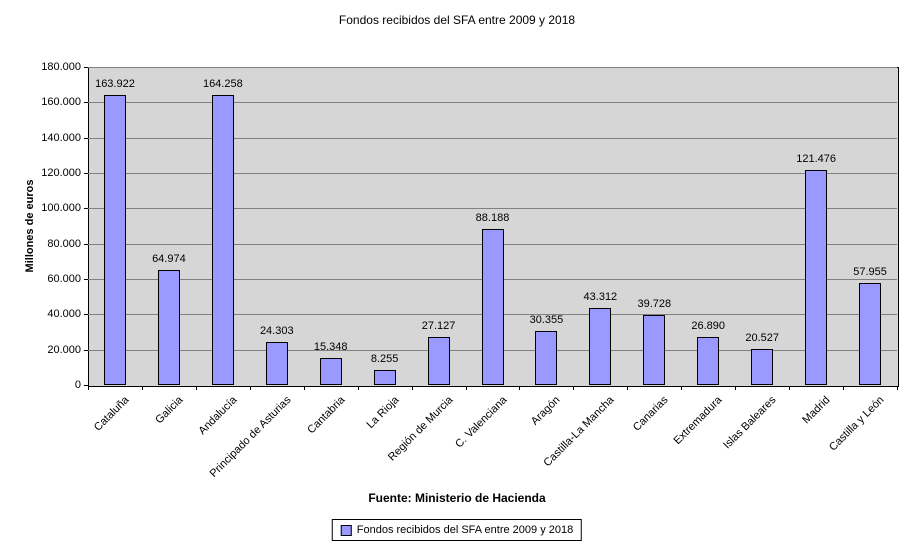  Describe the element at coordinates (64, 279) in the screenshot. I see `y-tick-label: 60.000` at that location.